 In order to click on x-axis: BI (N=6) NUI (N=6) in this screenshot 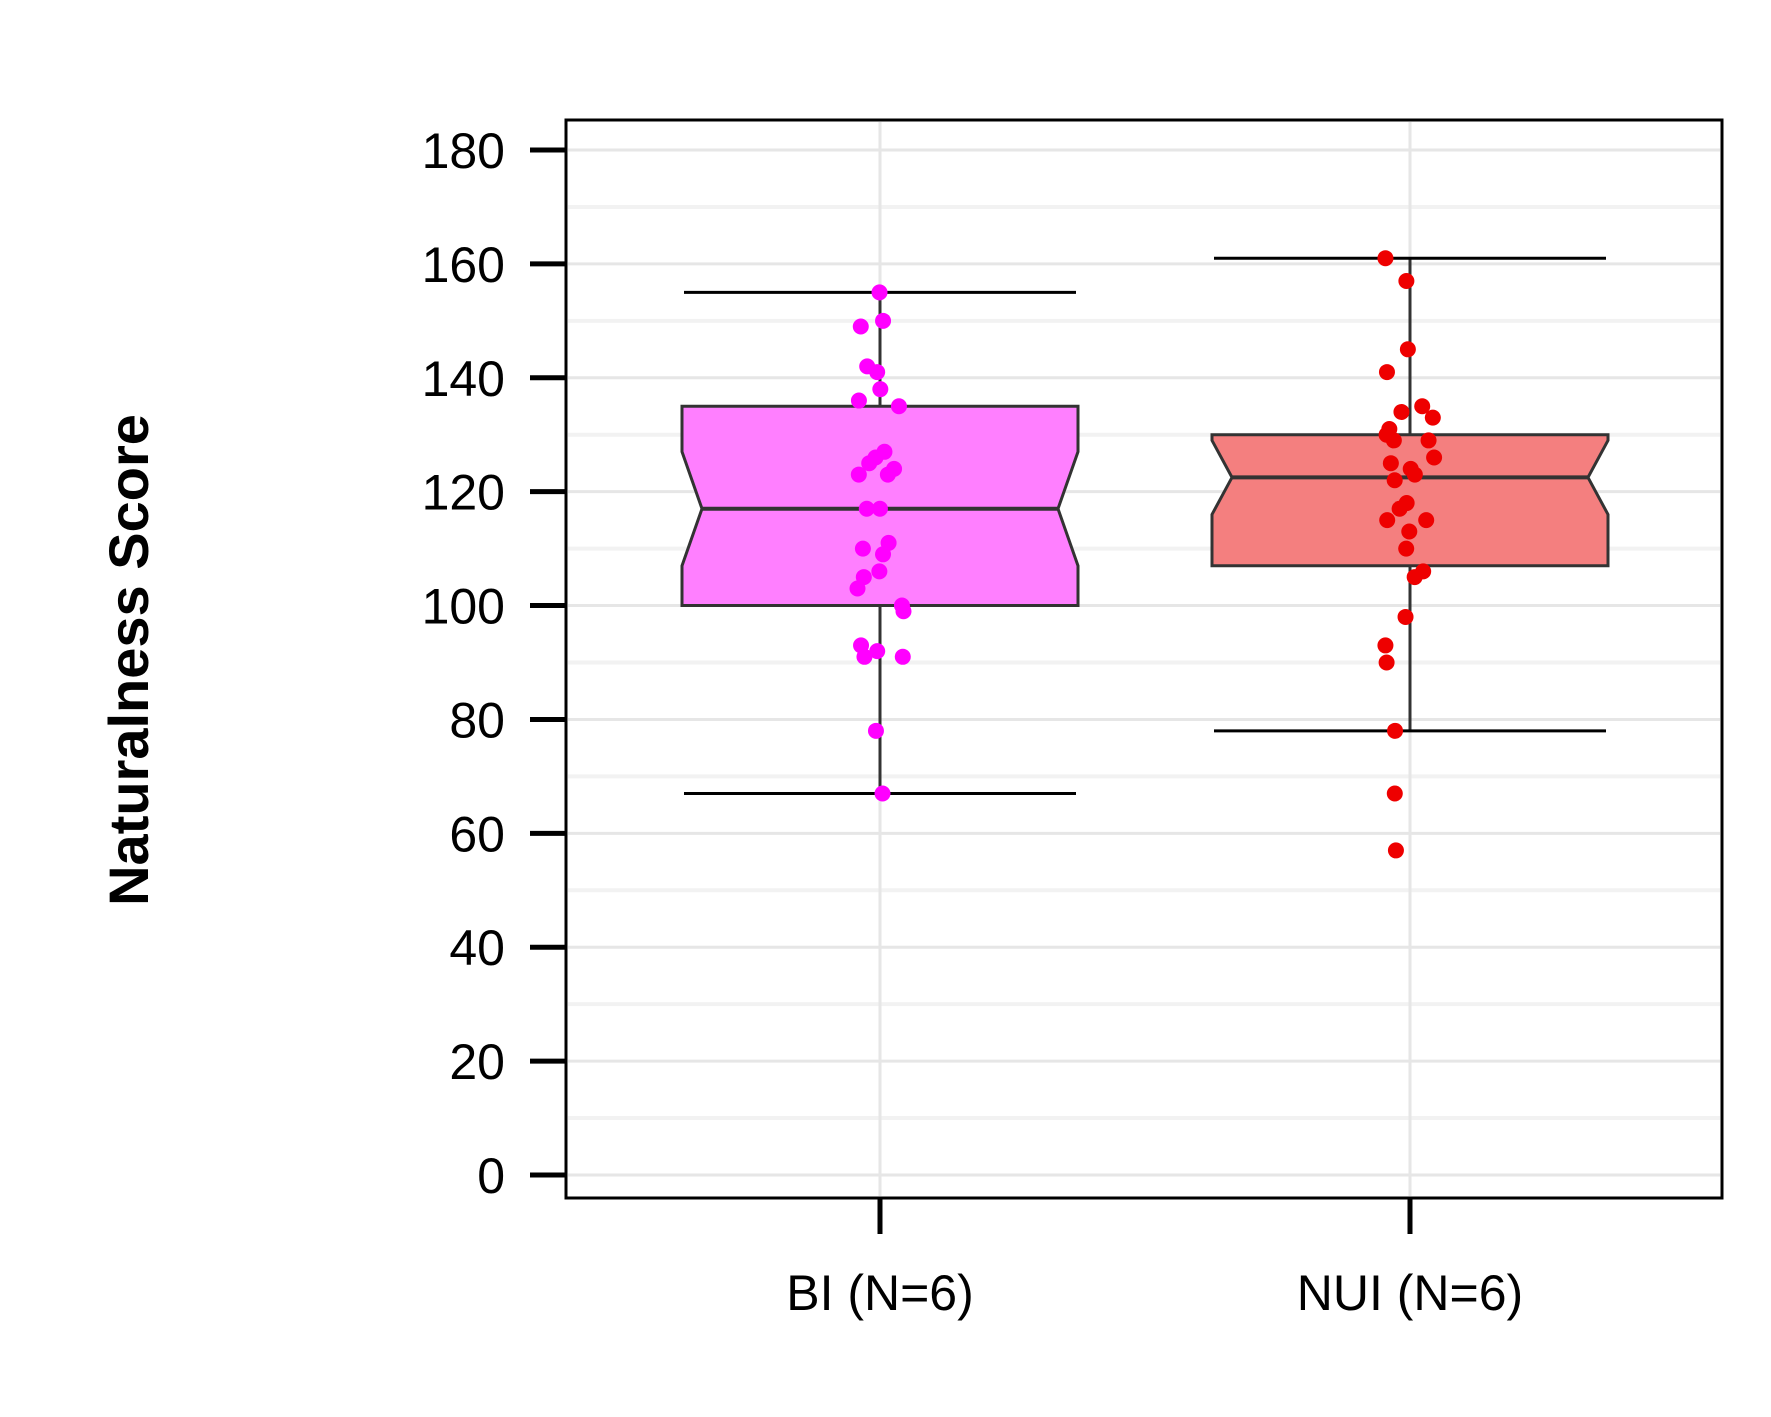, I will do `click(1154, 1259)`.